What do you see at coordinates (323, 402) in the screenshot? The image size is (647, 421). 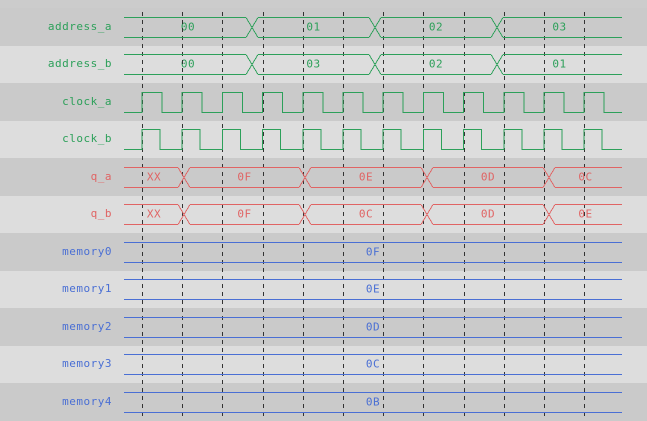 I see `signal-row-memory4` at bounding box center [323, 402].